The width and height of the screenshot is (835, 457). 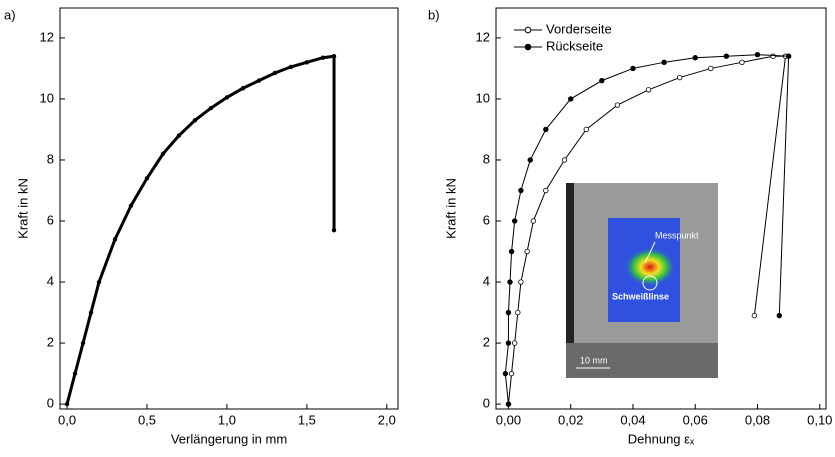 What do you see at coordinates (574, 45) in the screenshot?
I see `legend-label: Rückseite` at bounding box center [574, 45].